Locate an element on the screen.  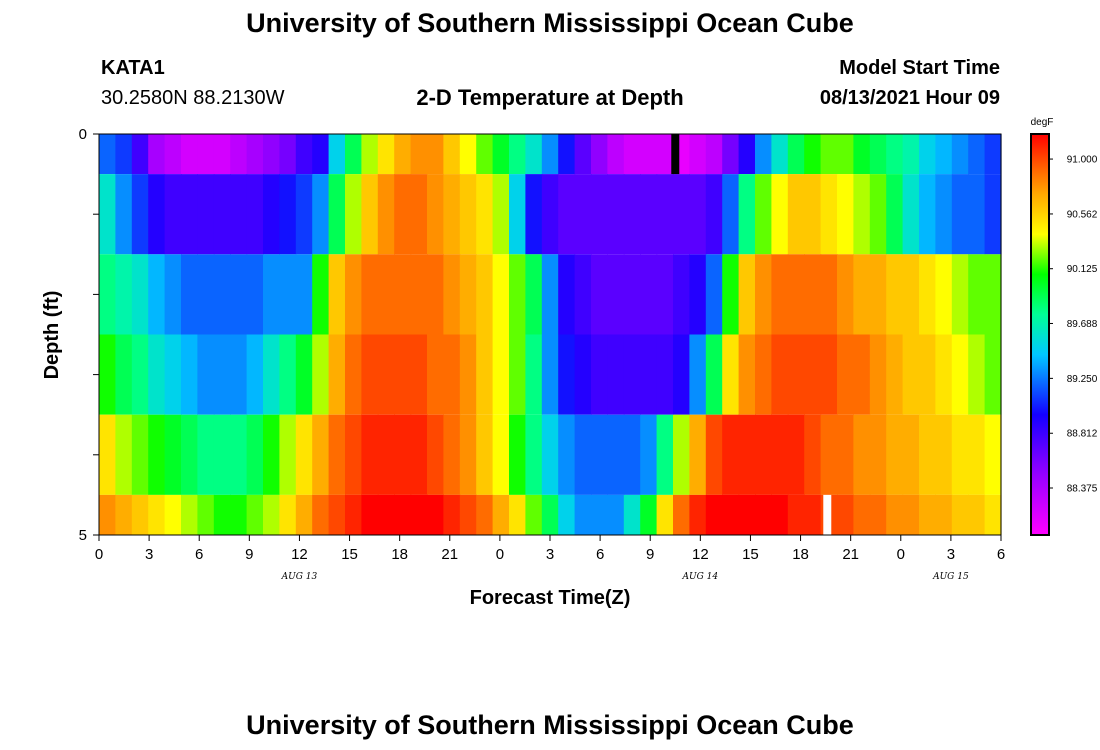
colorbar-gradient is located at coordinates (1040, 334).